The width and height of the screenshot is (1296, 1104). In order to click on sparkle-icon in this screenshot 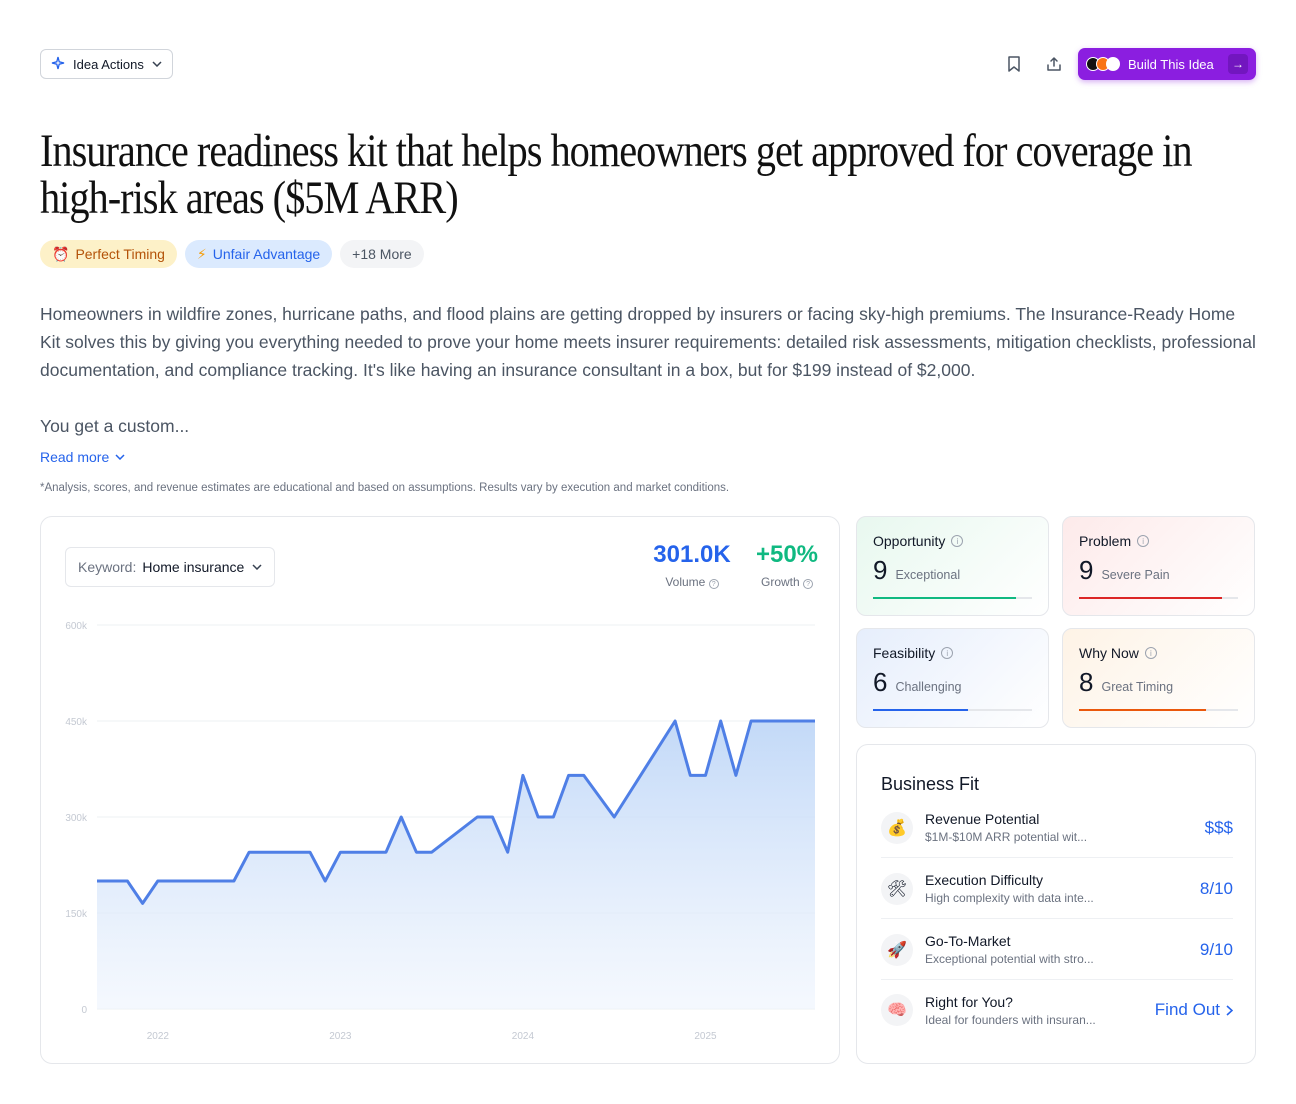, I will do `click(58, 64)`.